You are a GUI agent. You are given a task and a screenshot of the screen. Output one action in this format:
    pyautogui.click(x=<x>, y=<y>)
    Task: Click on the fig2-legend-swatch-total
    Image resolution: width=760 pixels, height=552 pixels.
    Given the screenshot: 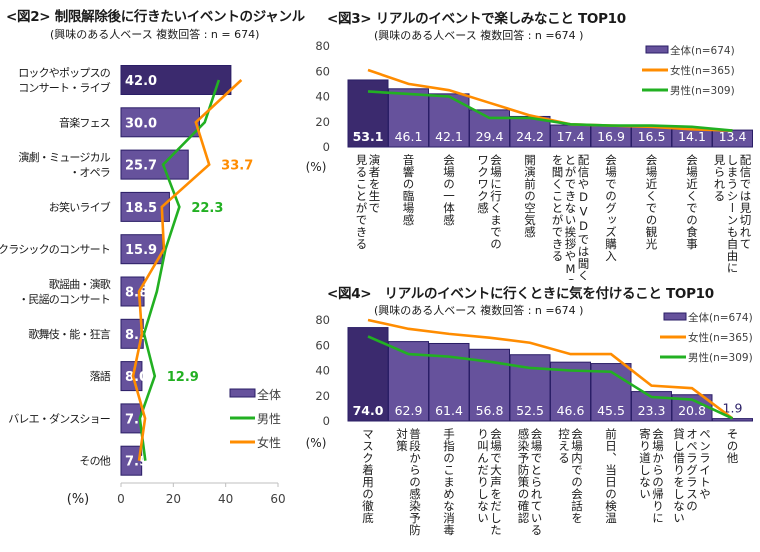 What is the action you would take?
    pyautogui.click(x=242, y=393)
    